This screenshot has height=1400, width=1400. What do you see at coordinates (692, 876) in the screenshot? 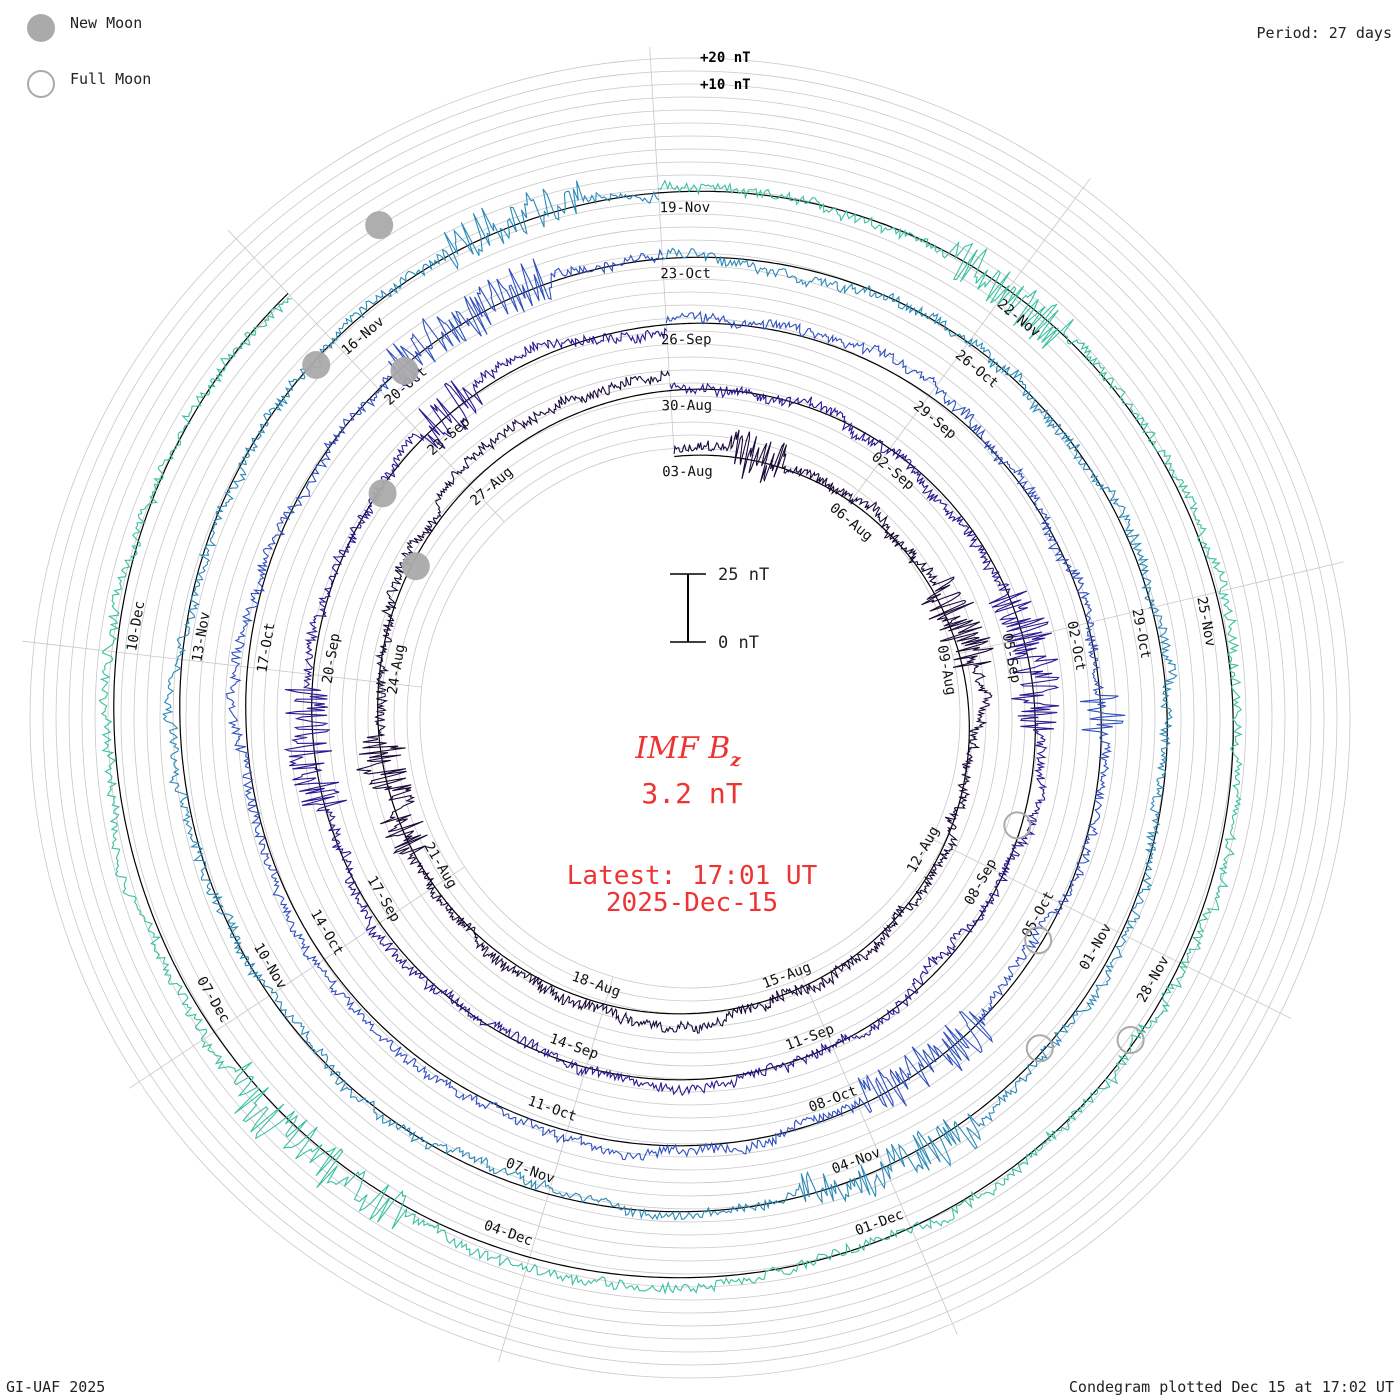
I see `latest-time: Latest: 17:01 UT` at bounding box center [692, 876].